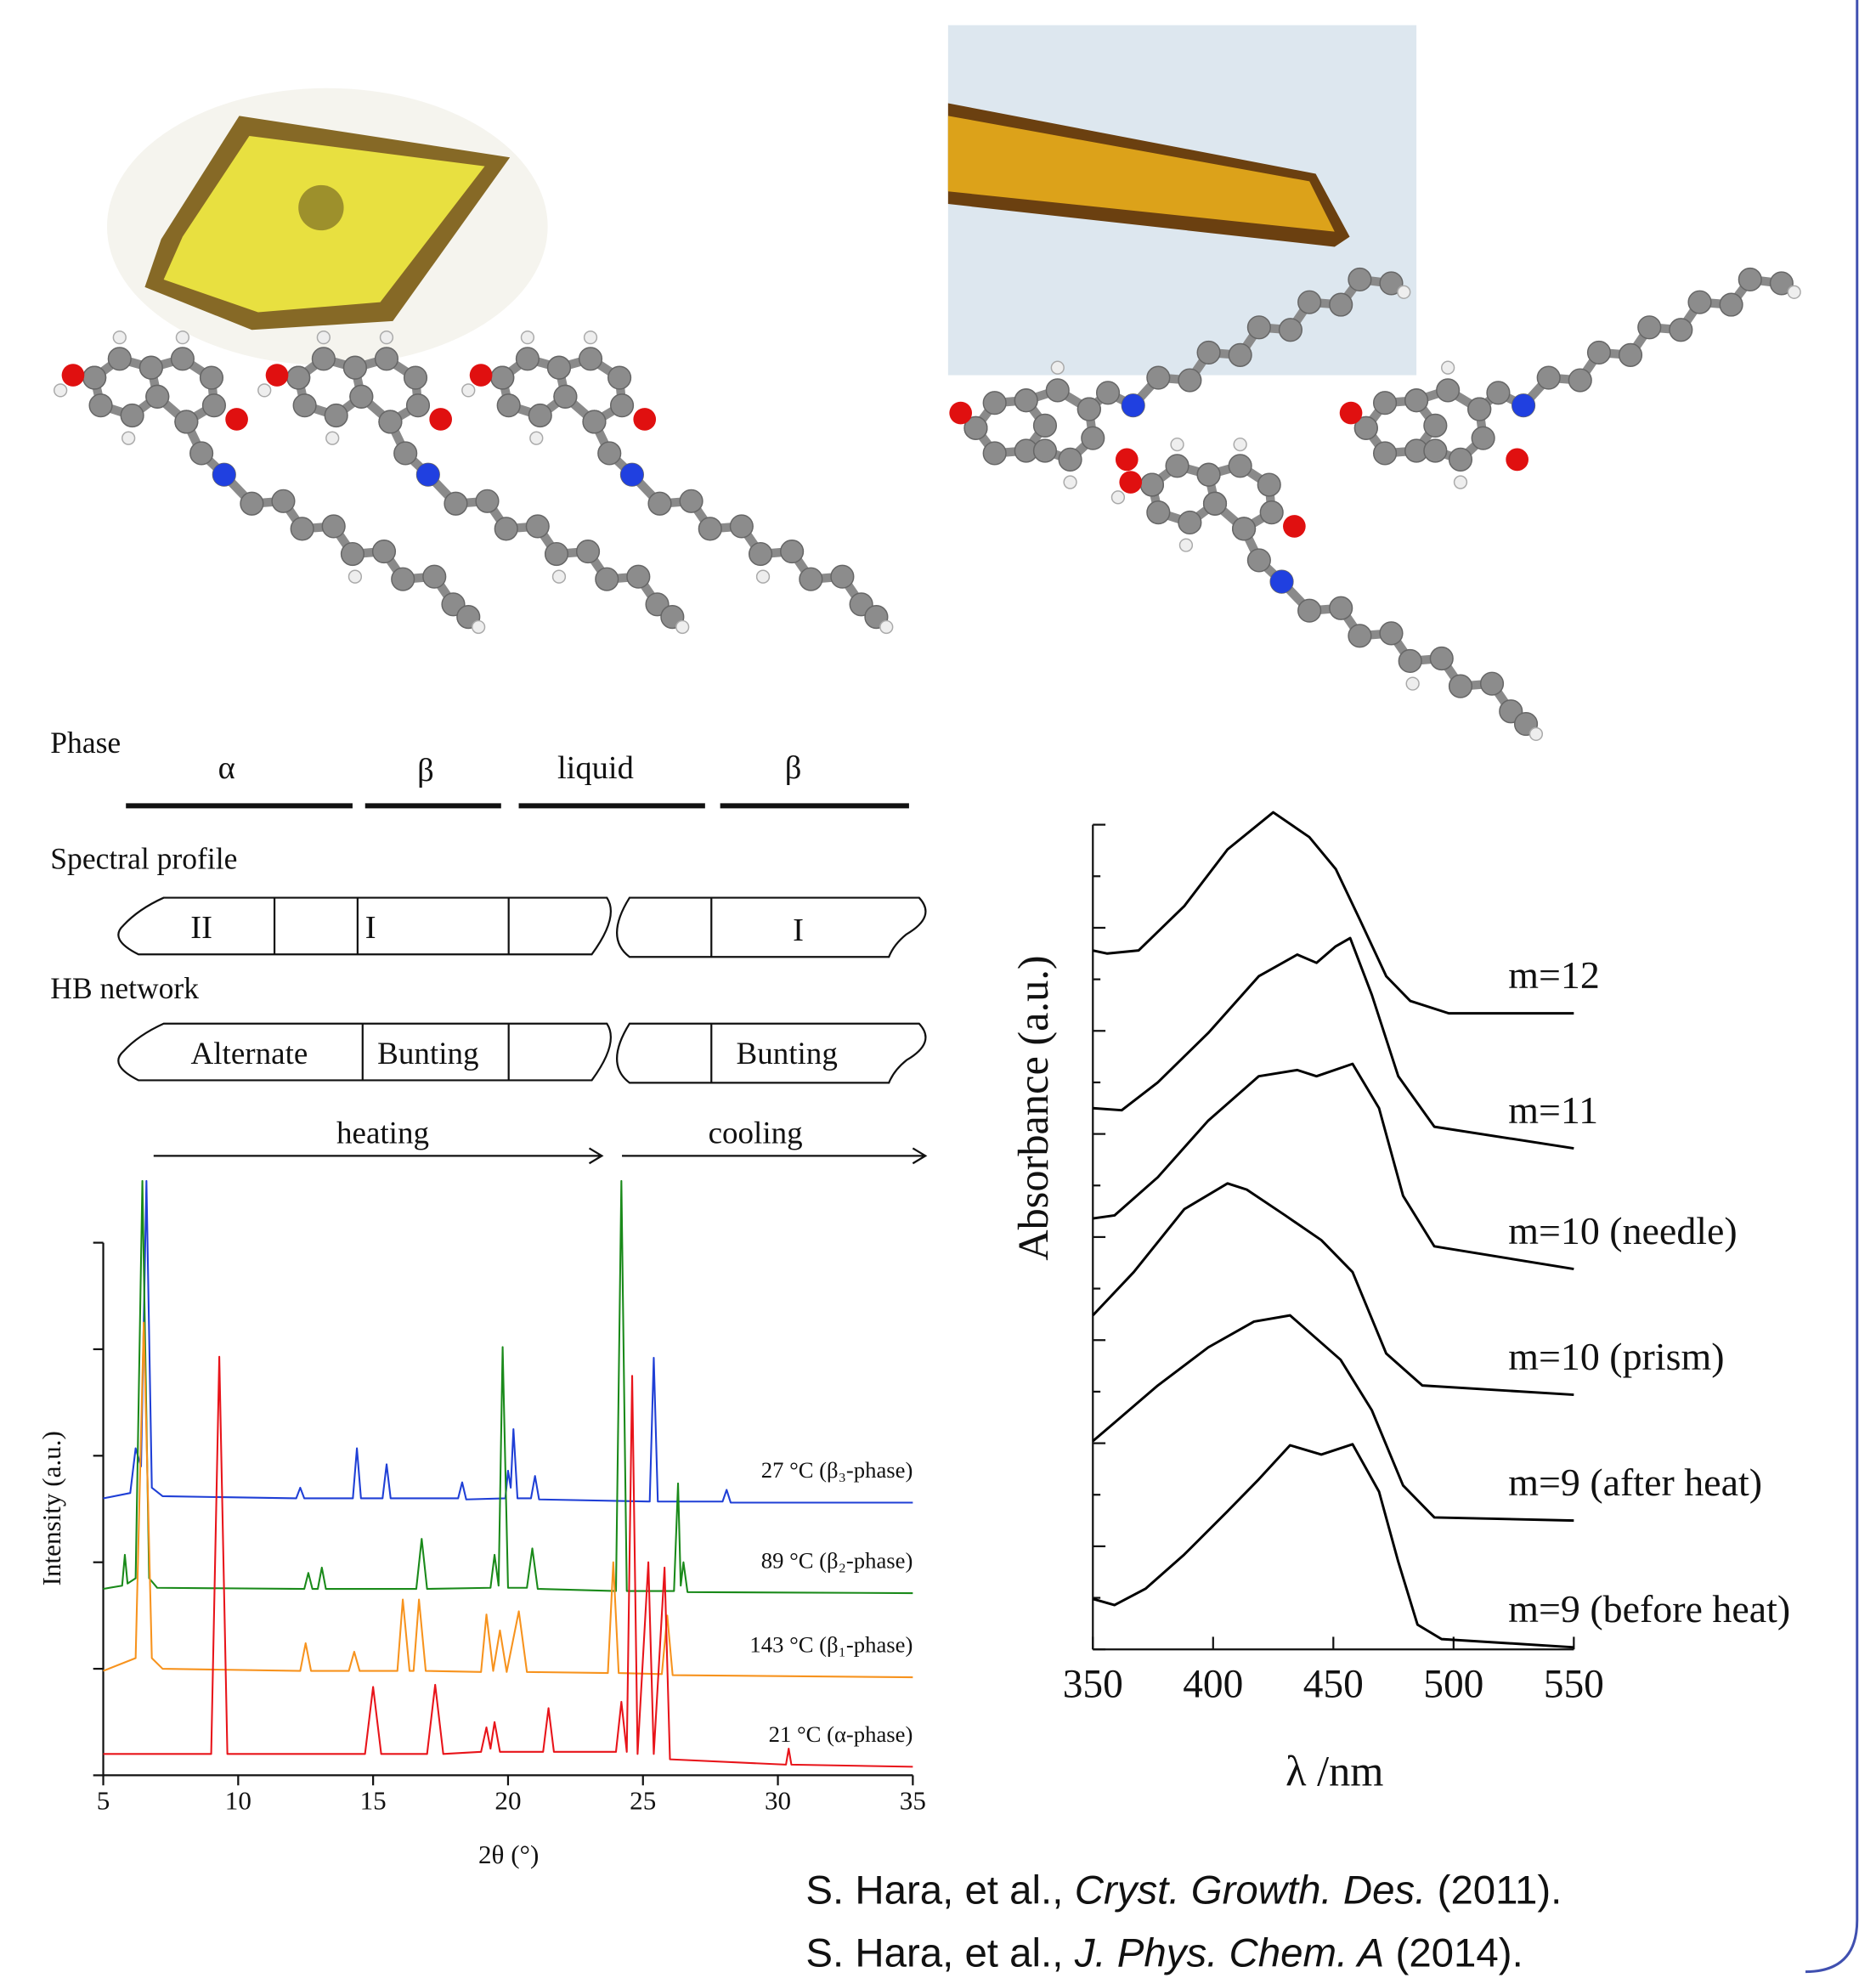 This screenshot has height=1978, width=1876. I want to click on x-tick-label: 10, so click(238, 1800).